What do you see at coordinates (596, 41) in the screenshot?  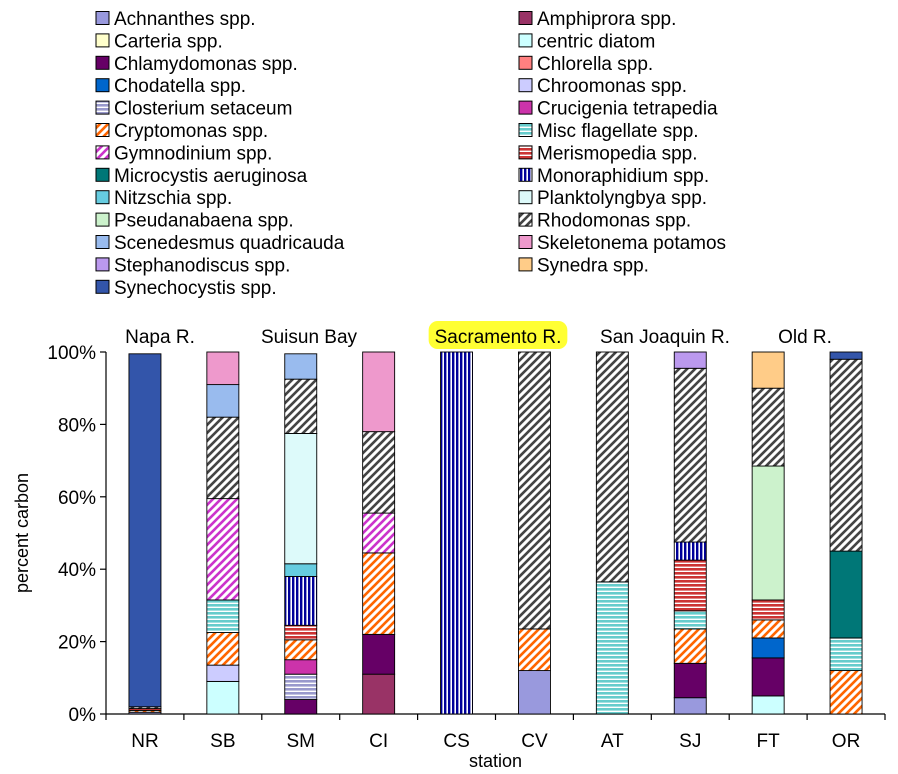 I see `legend-label: centric diatom` at bounding box center [596, 41].